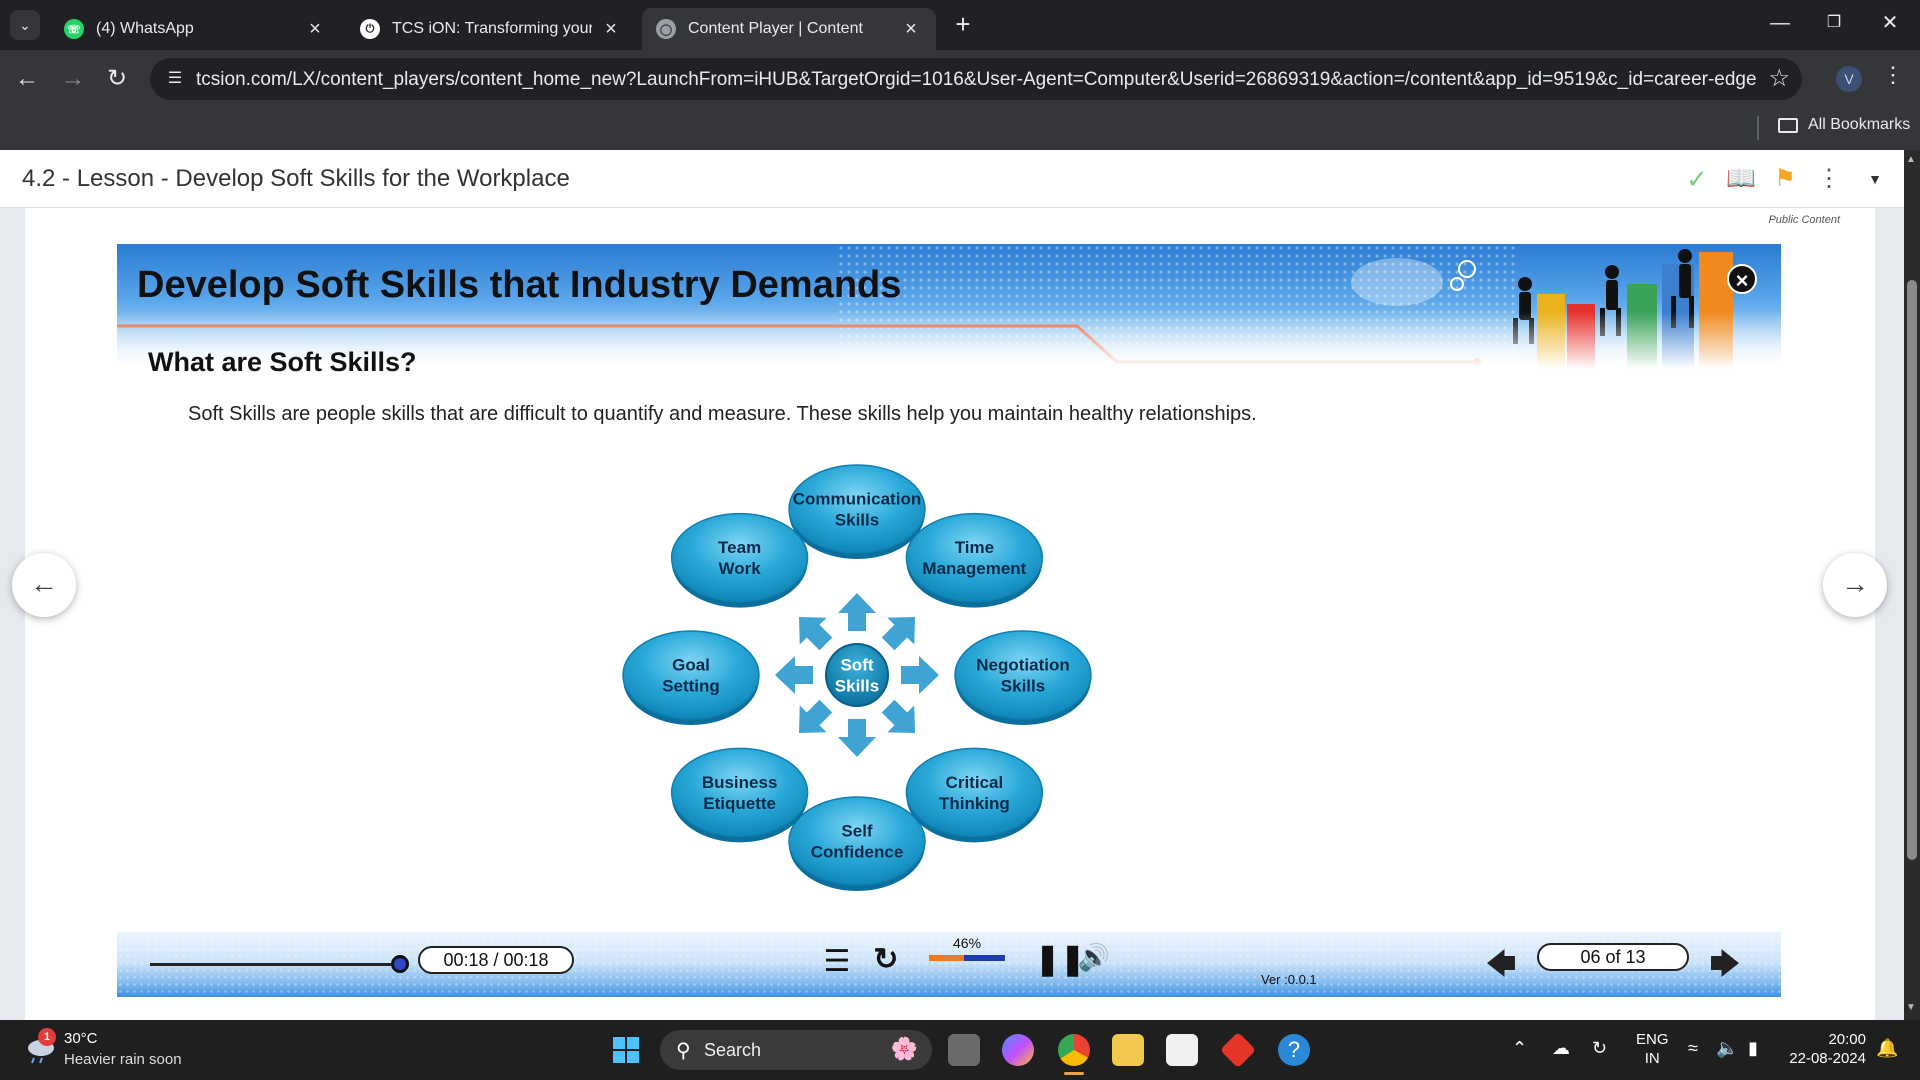 The height and width of the screenshot is (1080, 1920). I want to click on bookmark-star-icon: ☆, so click(1779, 78).